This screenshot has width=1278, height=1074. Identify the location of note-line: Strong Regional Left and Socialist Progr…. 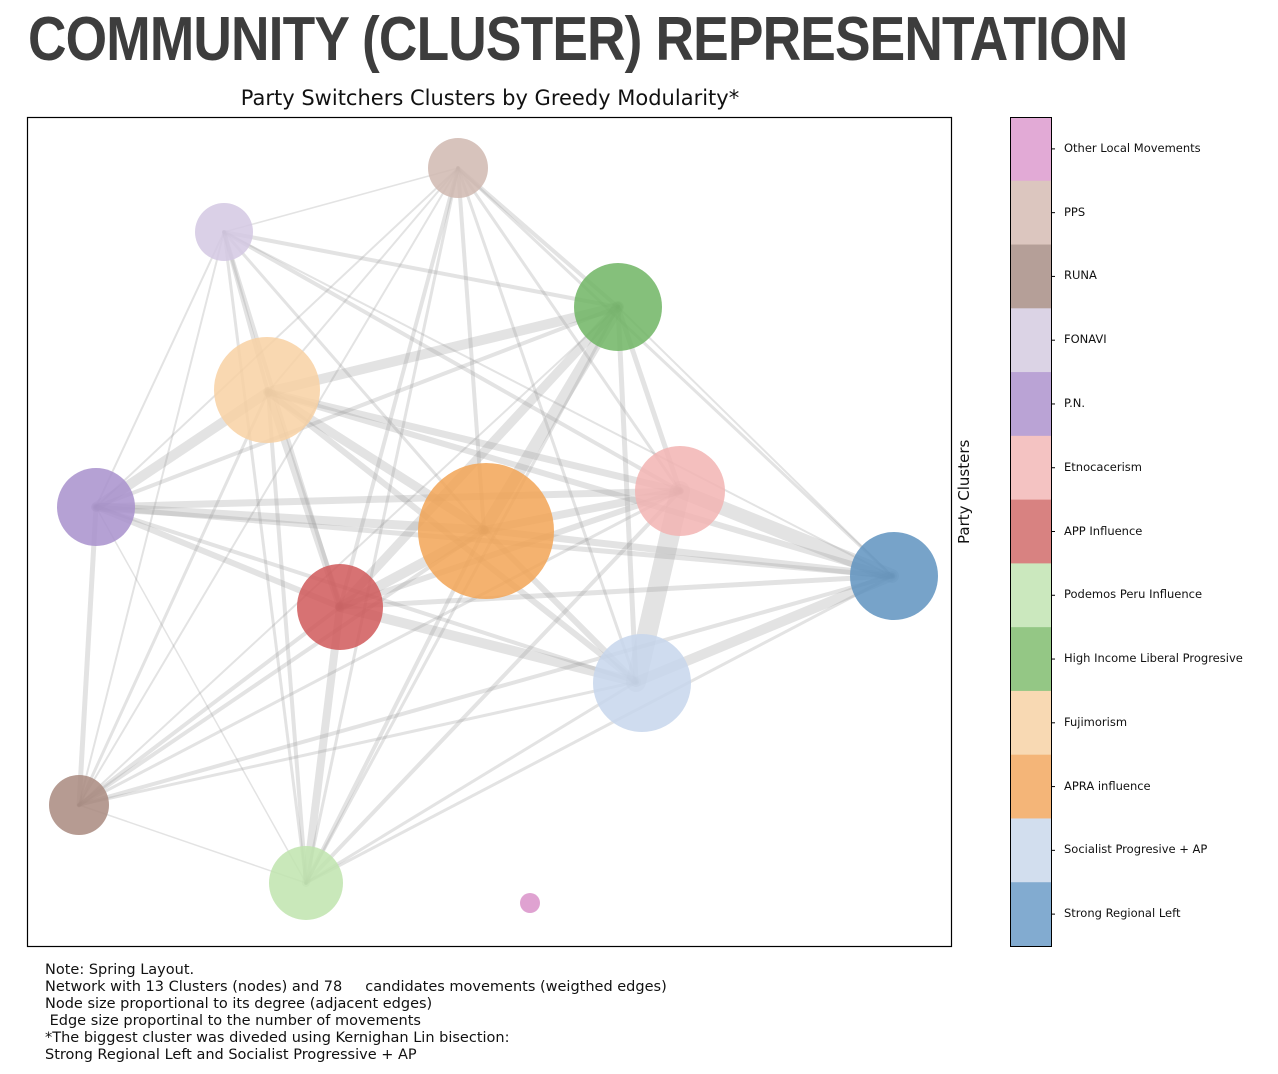
(231, 1055).